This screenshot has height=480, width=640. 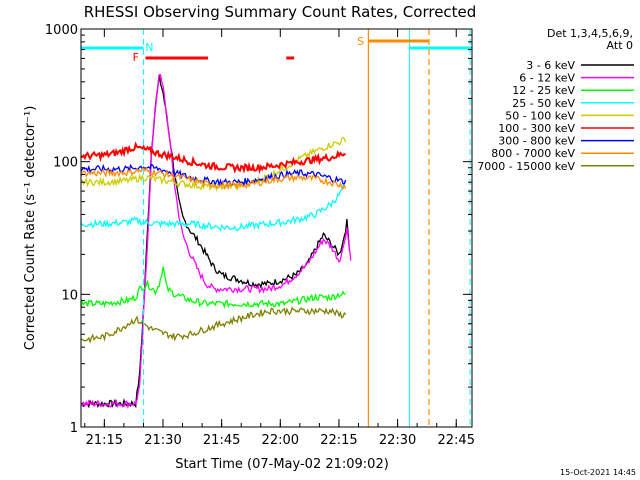 What do you see at coordinates (104, 440) in the screenshot?
I see `x-tick-label: 21:15` at bounding box center [104, 440].